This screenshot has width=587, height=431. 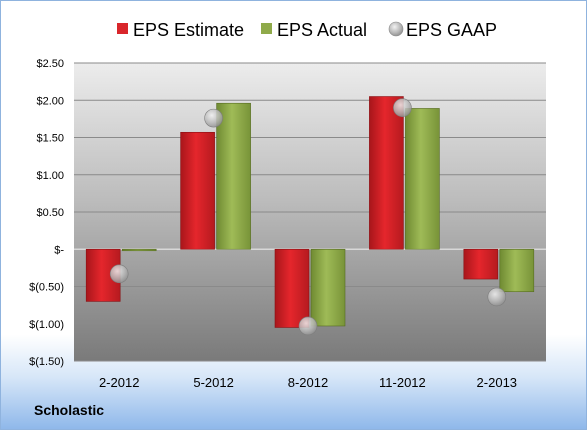 What do you see at coordinates (213, 382) in the screenshot?
I see `x-tick-label: 5-2012` at bounding box center [213, 382].